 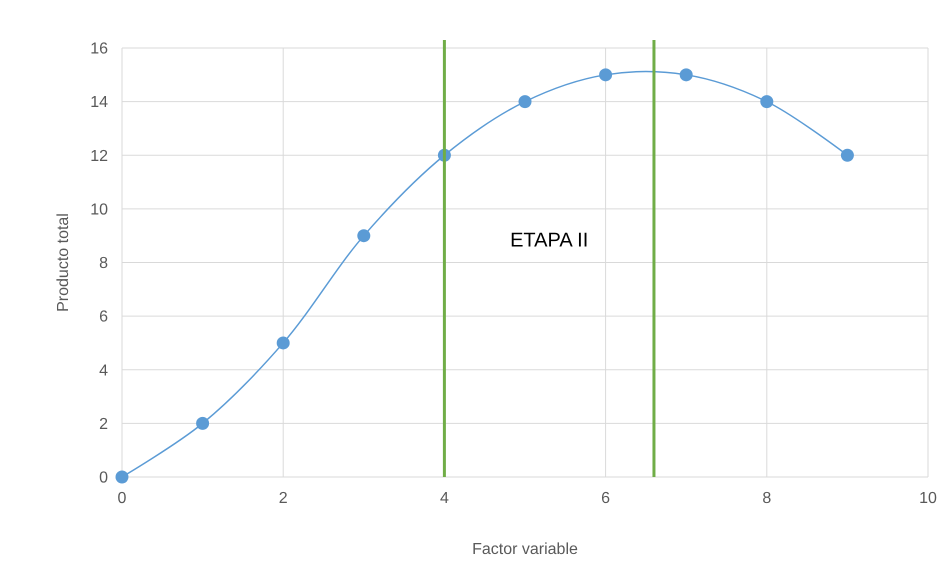 I want to click on x-tick-label: 8, so click(x=767, y=498).